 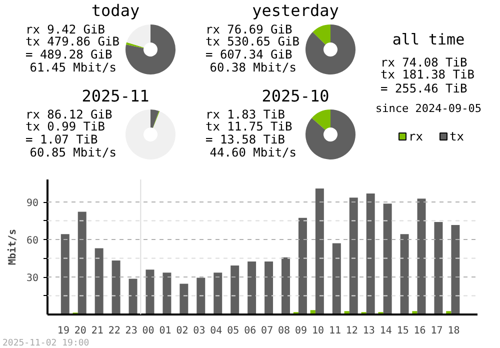 What do you see at coordinates (245, 115) in the screenshot?
I see `text: rx 1.83 TiB` at bounding box center [245, 115].